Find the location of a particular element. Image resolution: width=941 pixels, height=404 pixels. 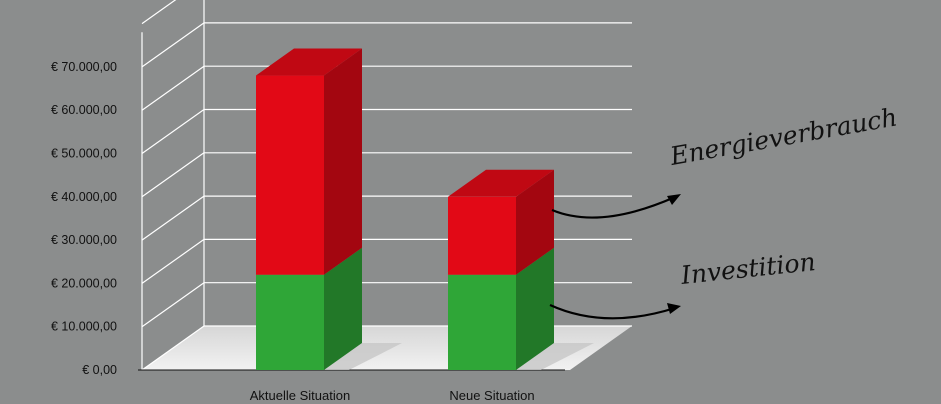

y-tick-label: € 50.000,00 is located at coordinates (84, 154).